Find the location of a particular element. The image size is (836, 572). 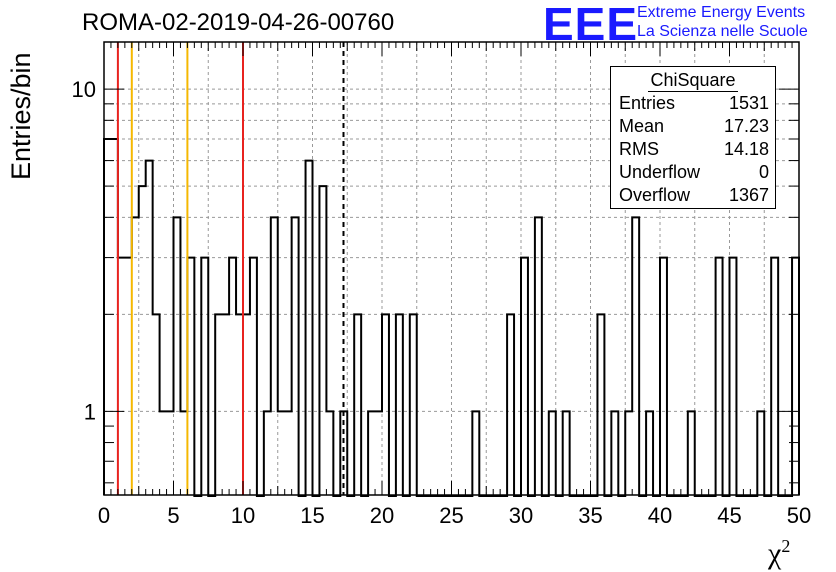

stats-value: 14.18 is located at coordinates (746, 149).